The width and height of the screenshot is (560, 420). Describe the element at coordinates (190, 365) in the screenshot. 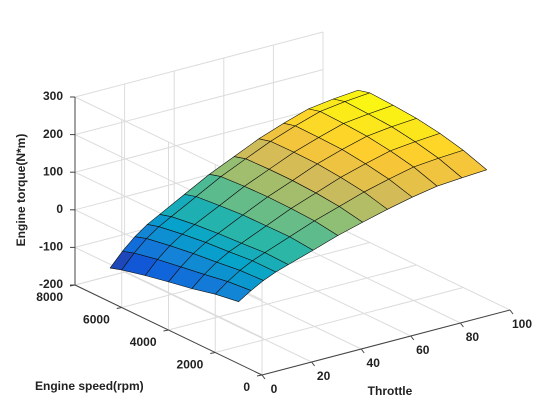

I see `y-tick-label: 2000` at that location.